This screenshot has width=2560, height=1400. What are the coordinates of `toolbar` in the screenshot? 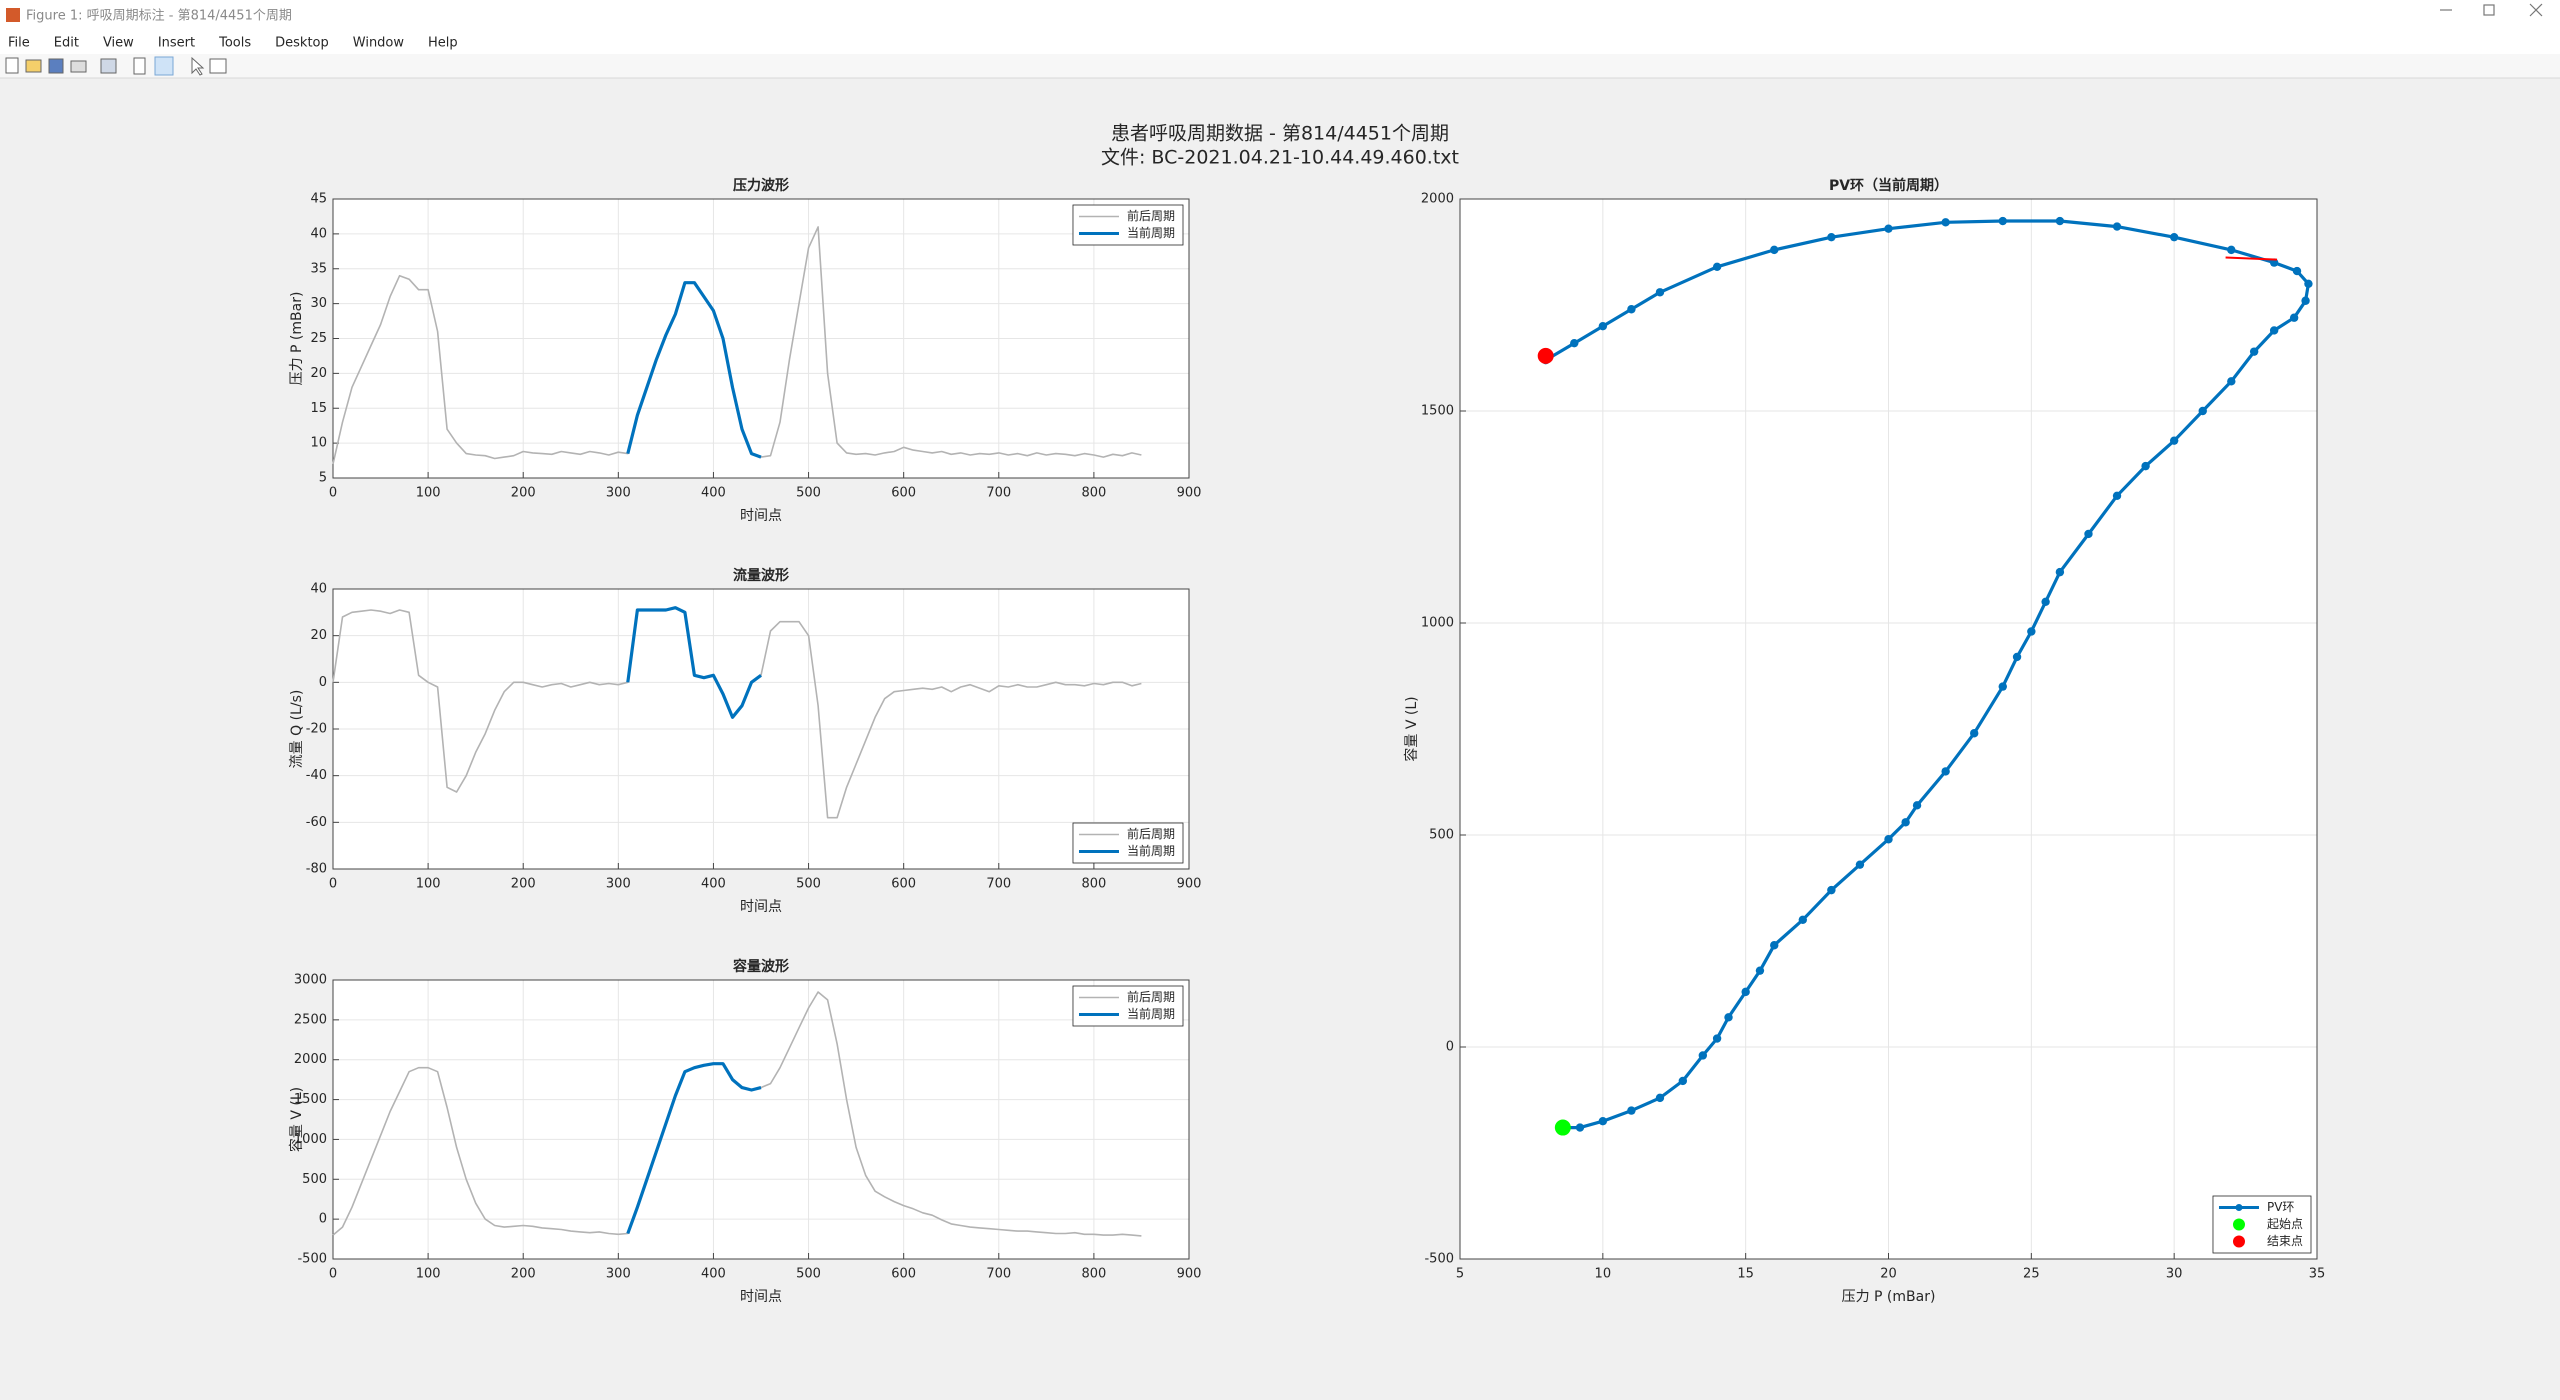 It's located at (1280, 66).